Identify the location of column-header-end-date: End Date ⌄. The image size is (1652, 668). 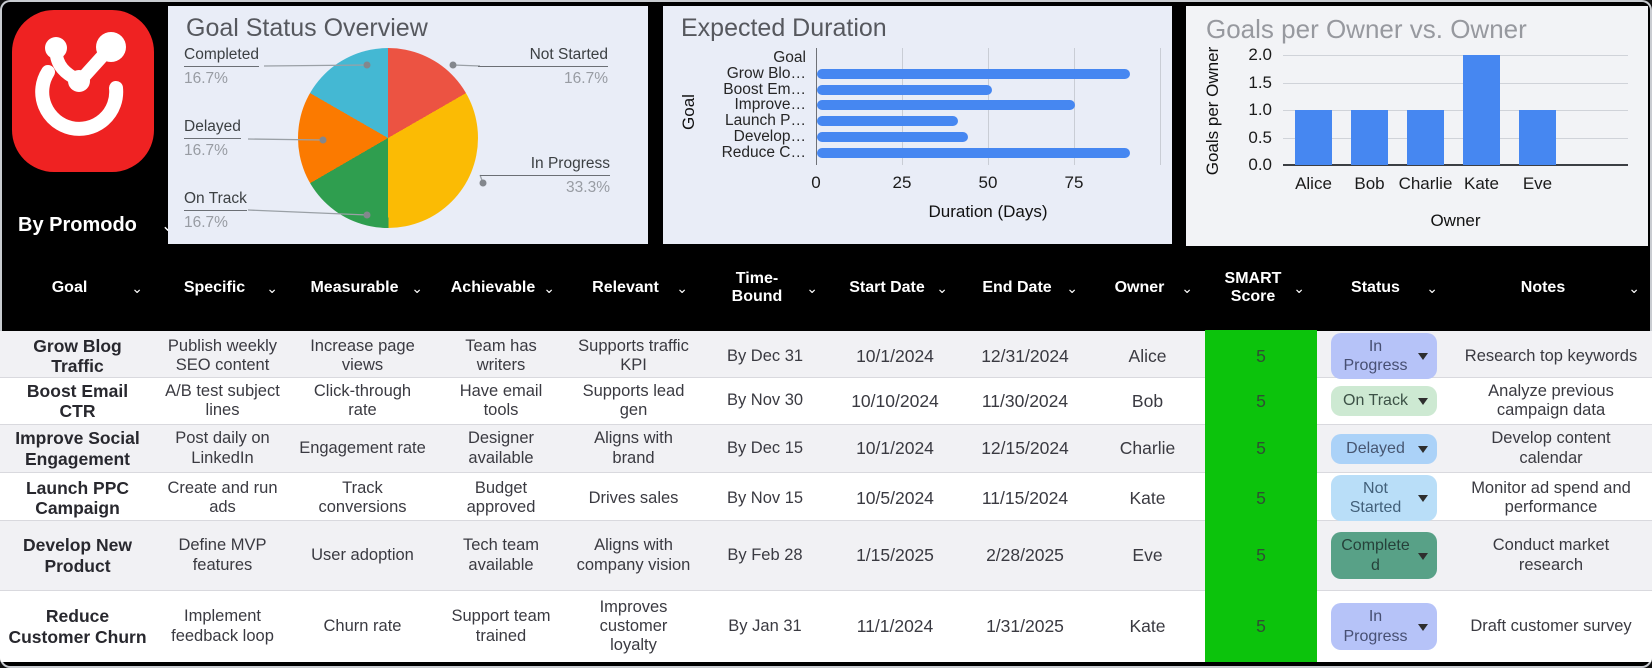
(1030, 287).